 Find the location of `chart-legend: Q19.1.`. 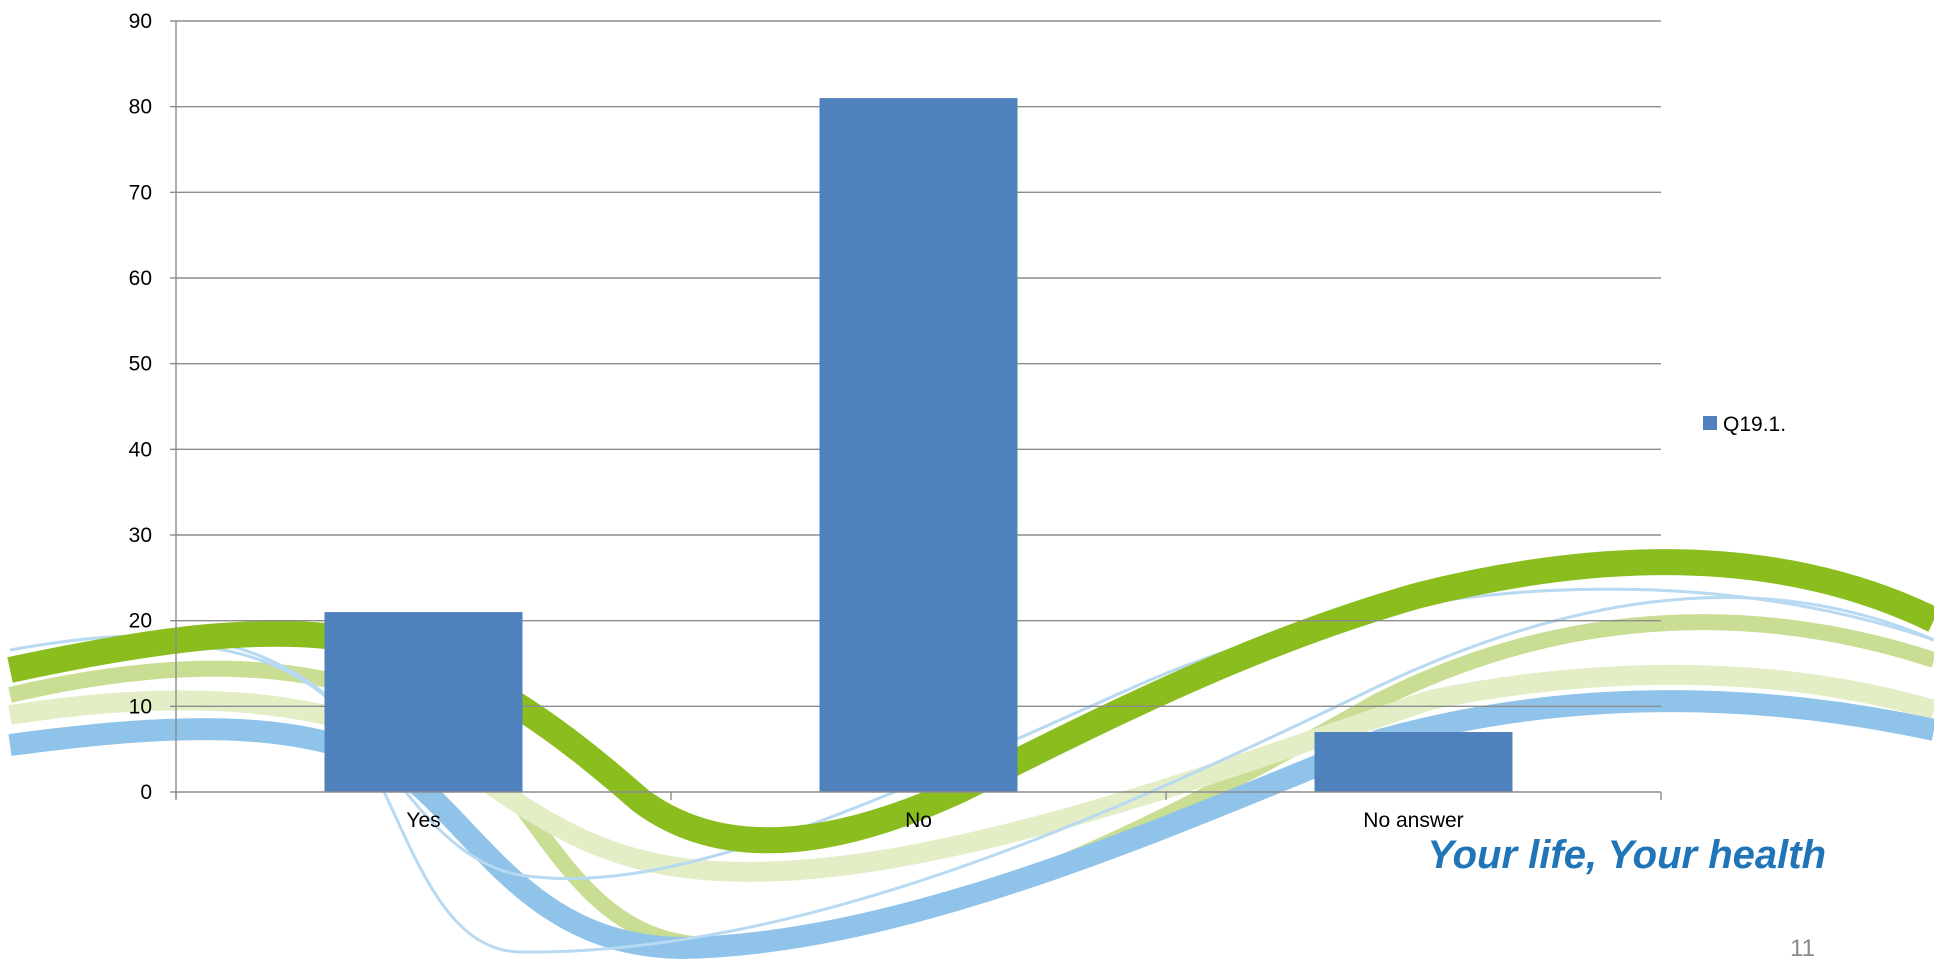

chart-legend: Q19.1. is located at coordinates (1744, 424).